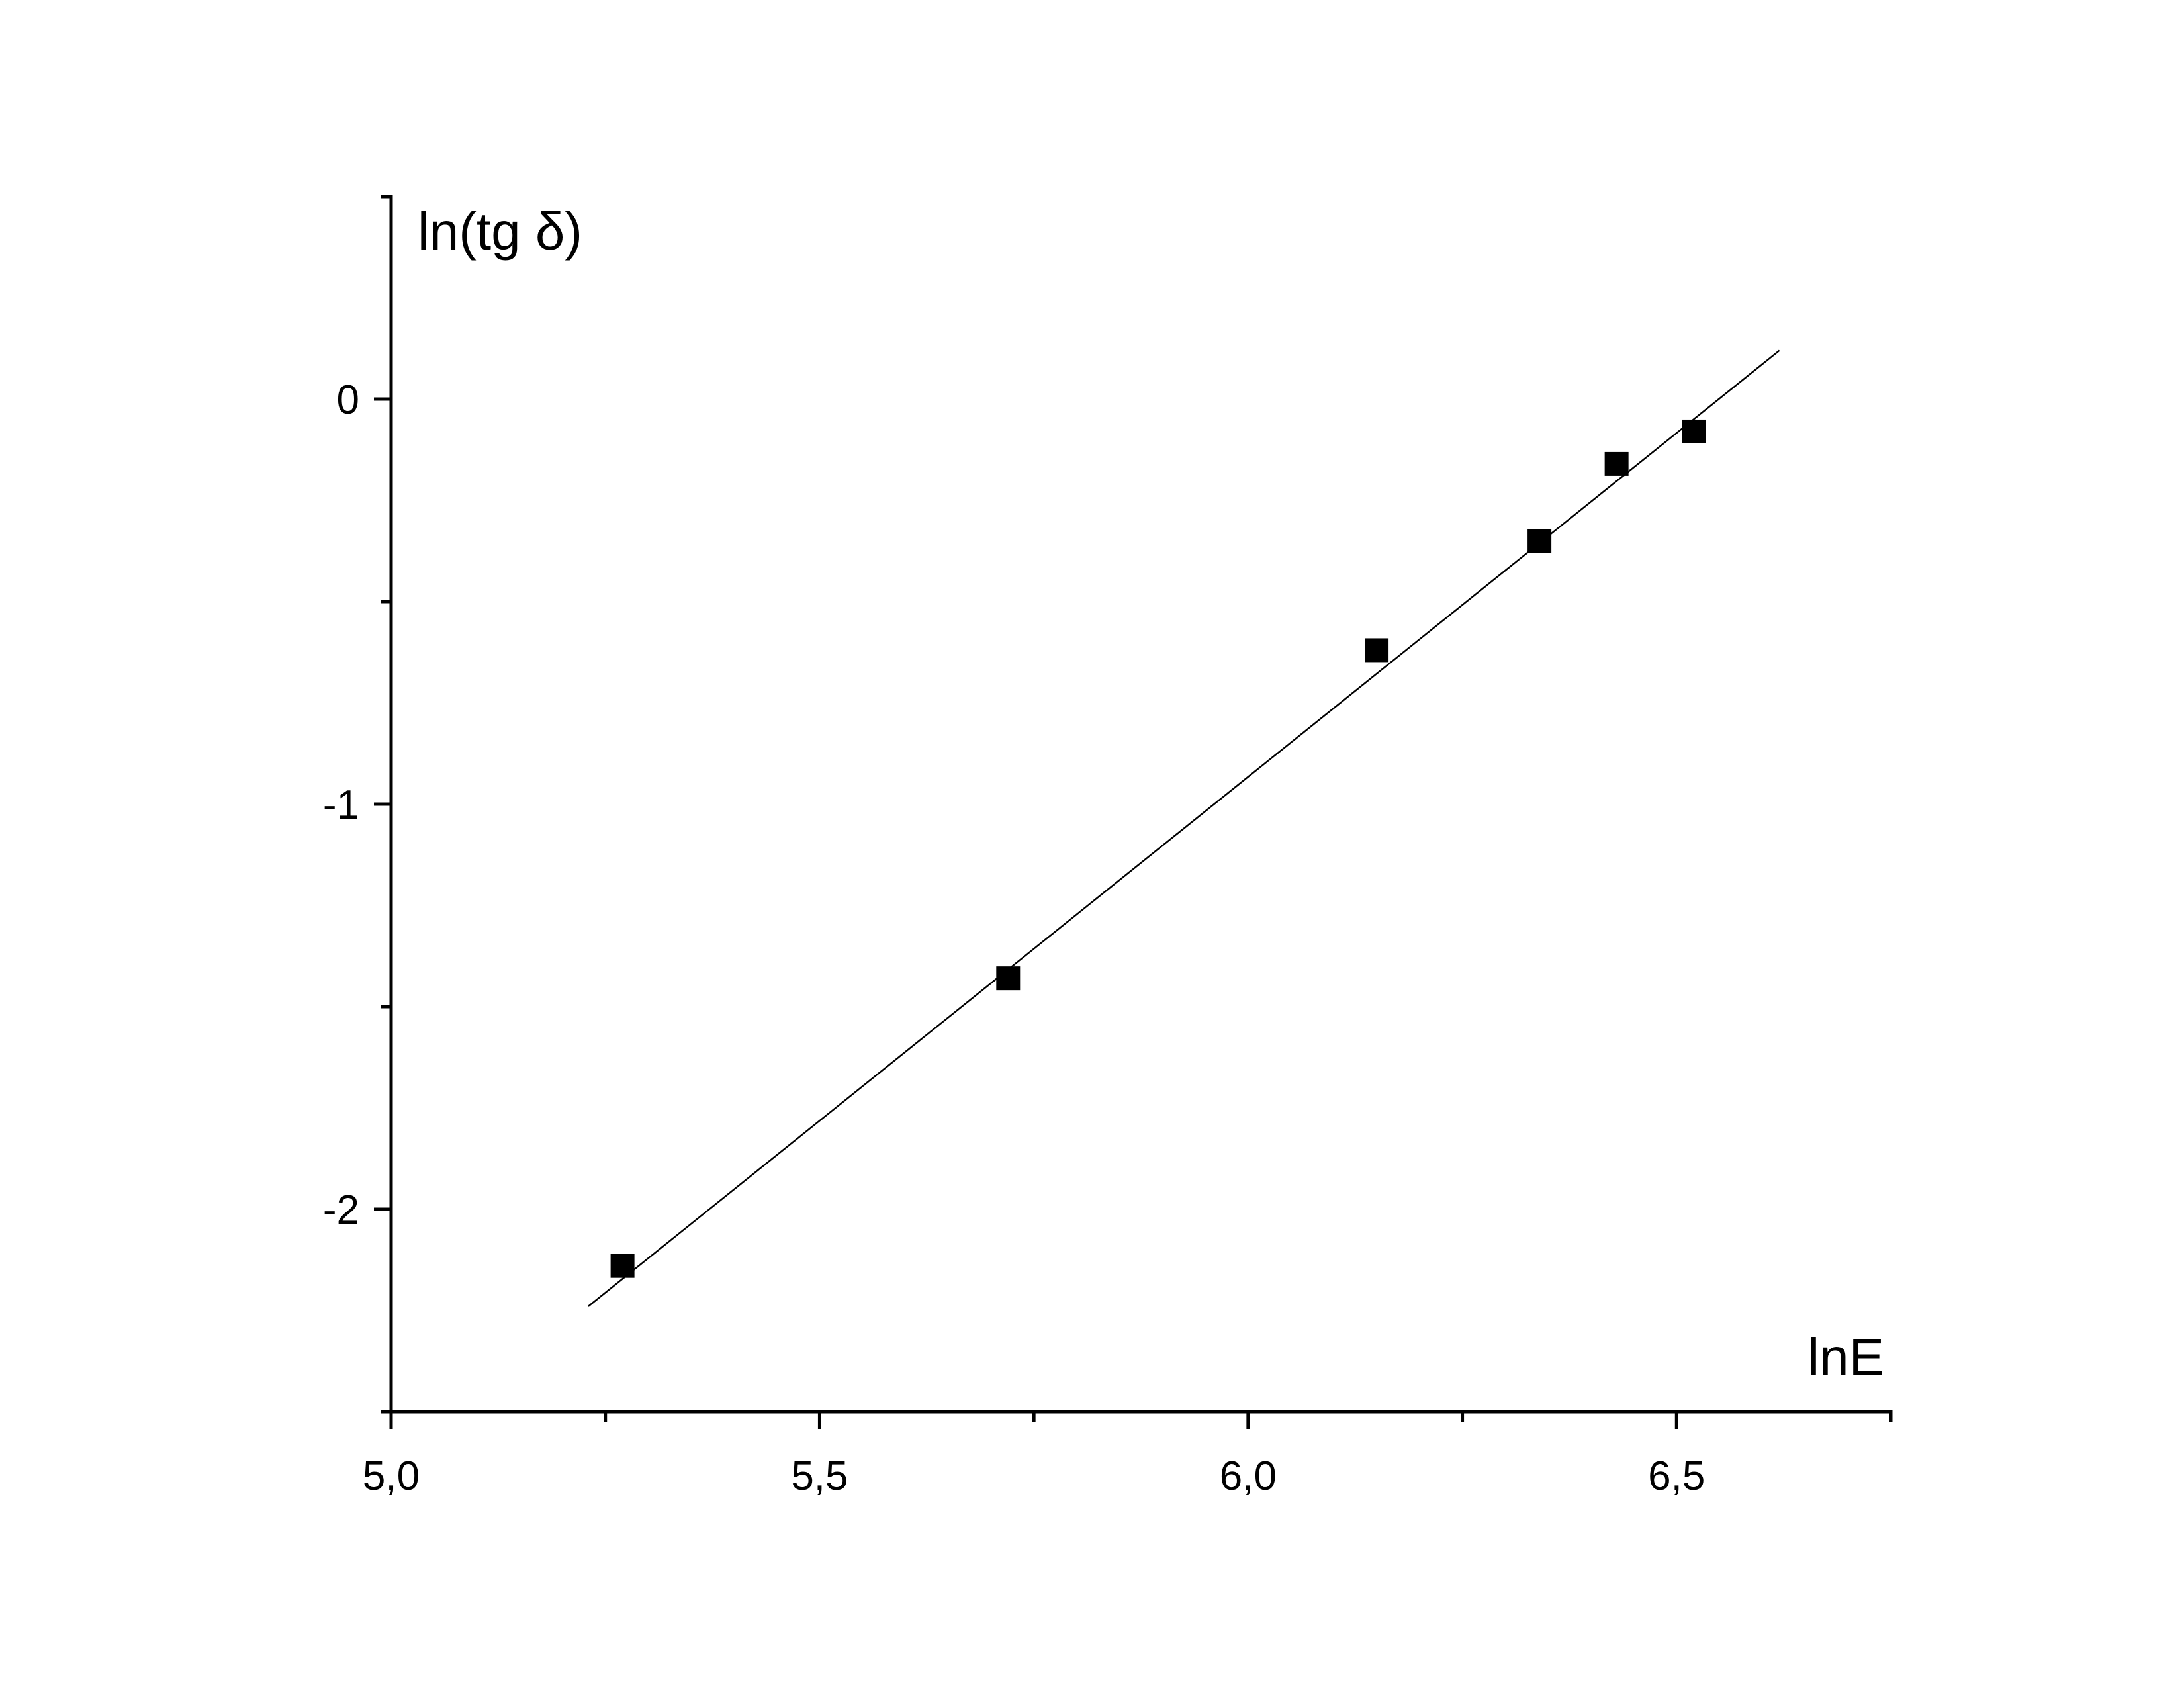 The image size is (2184, 1691). Describe the element at coordinates (341, 1210) in the screenshot. I see `y-tick-label: -2` at that location.